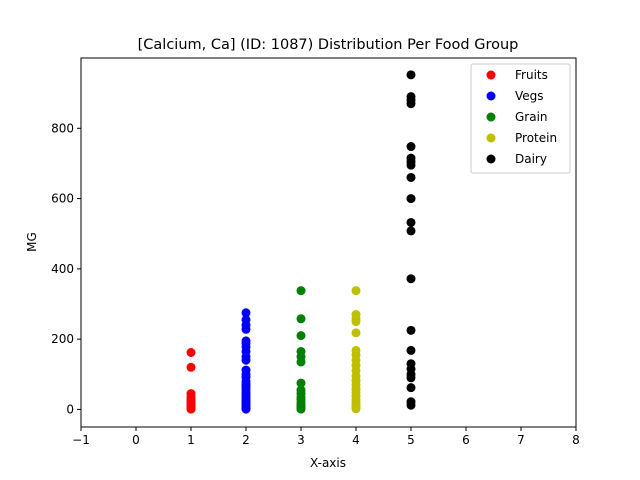 The width and height of the screenshot is (640, 480). Describe the element at coordinates (326, 437) in the screenshot. I see `x-axis-ticks: −1 0 1 2 3 4 5 6 7 8` at that location.